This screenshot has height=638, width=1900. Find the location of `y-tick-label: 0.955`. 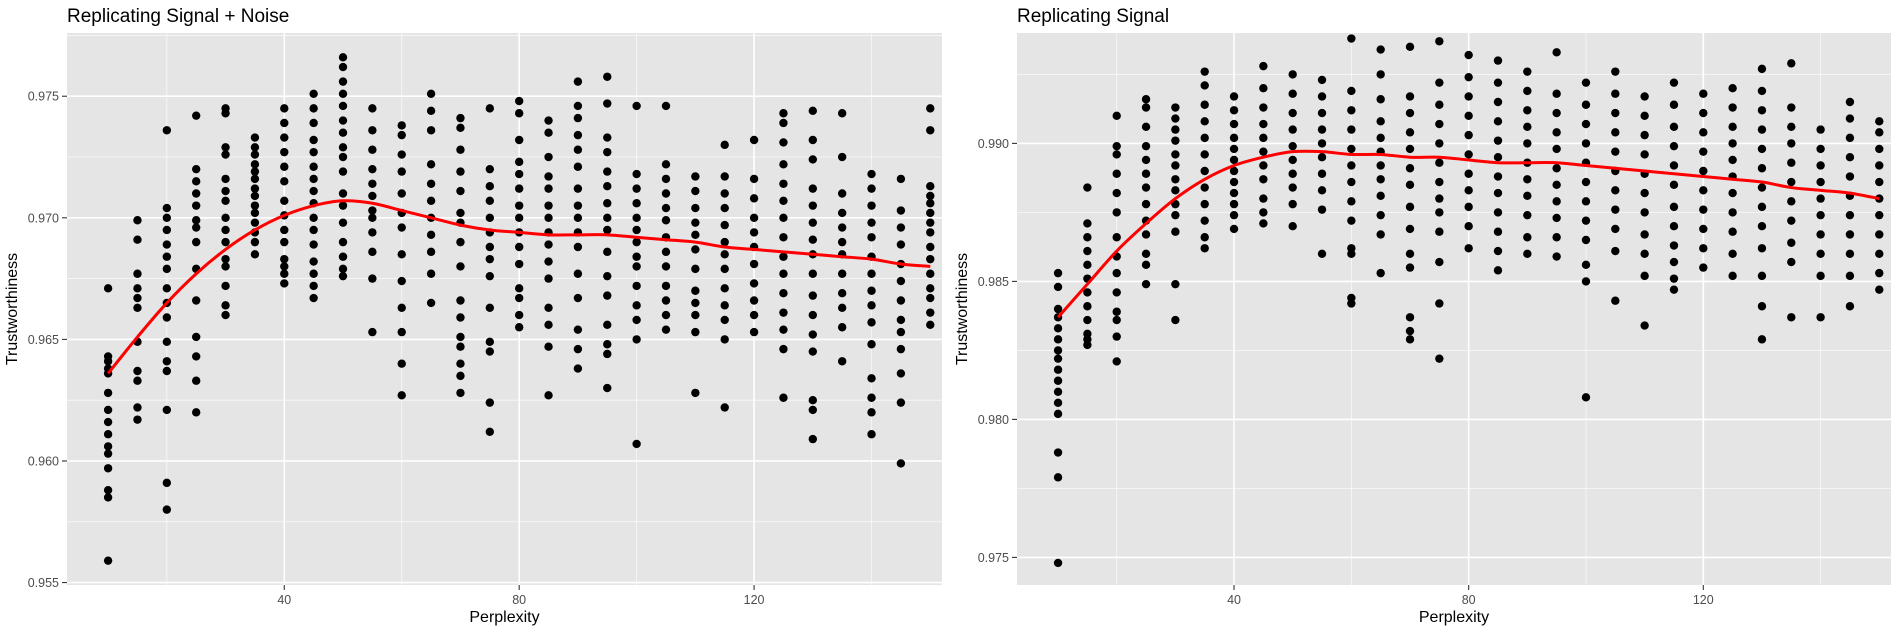

y-tick-label: 0.955 is located at coordinates (43, 583).